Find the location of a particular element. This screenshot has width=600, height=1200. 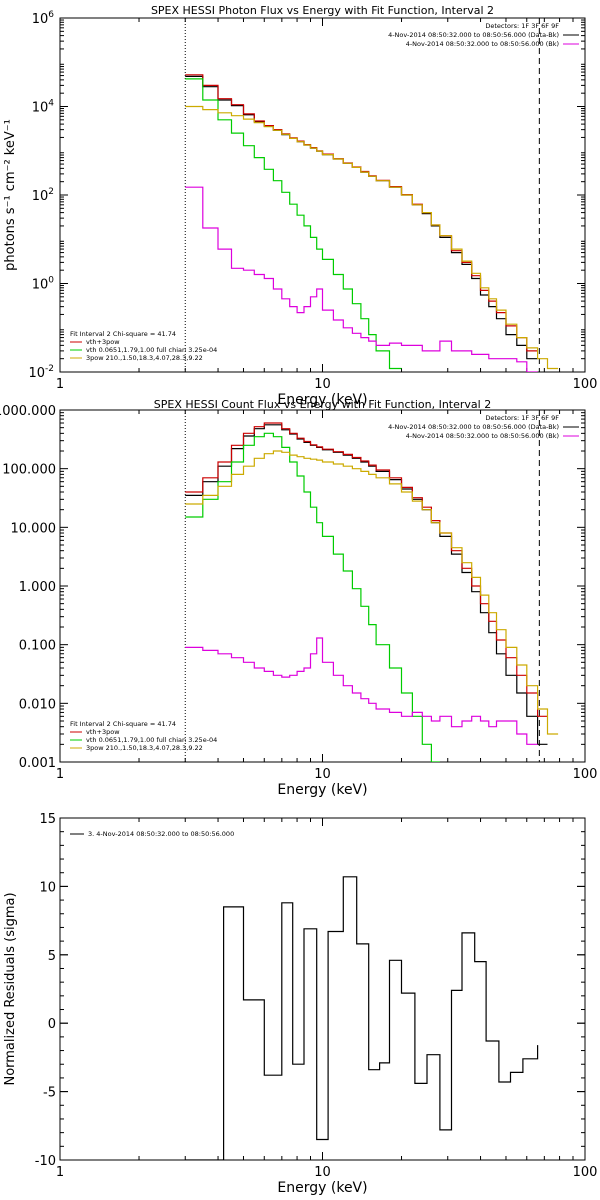

y-tick-label: 1000.000 is located at coordinates (28, 411).